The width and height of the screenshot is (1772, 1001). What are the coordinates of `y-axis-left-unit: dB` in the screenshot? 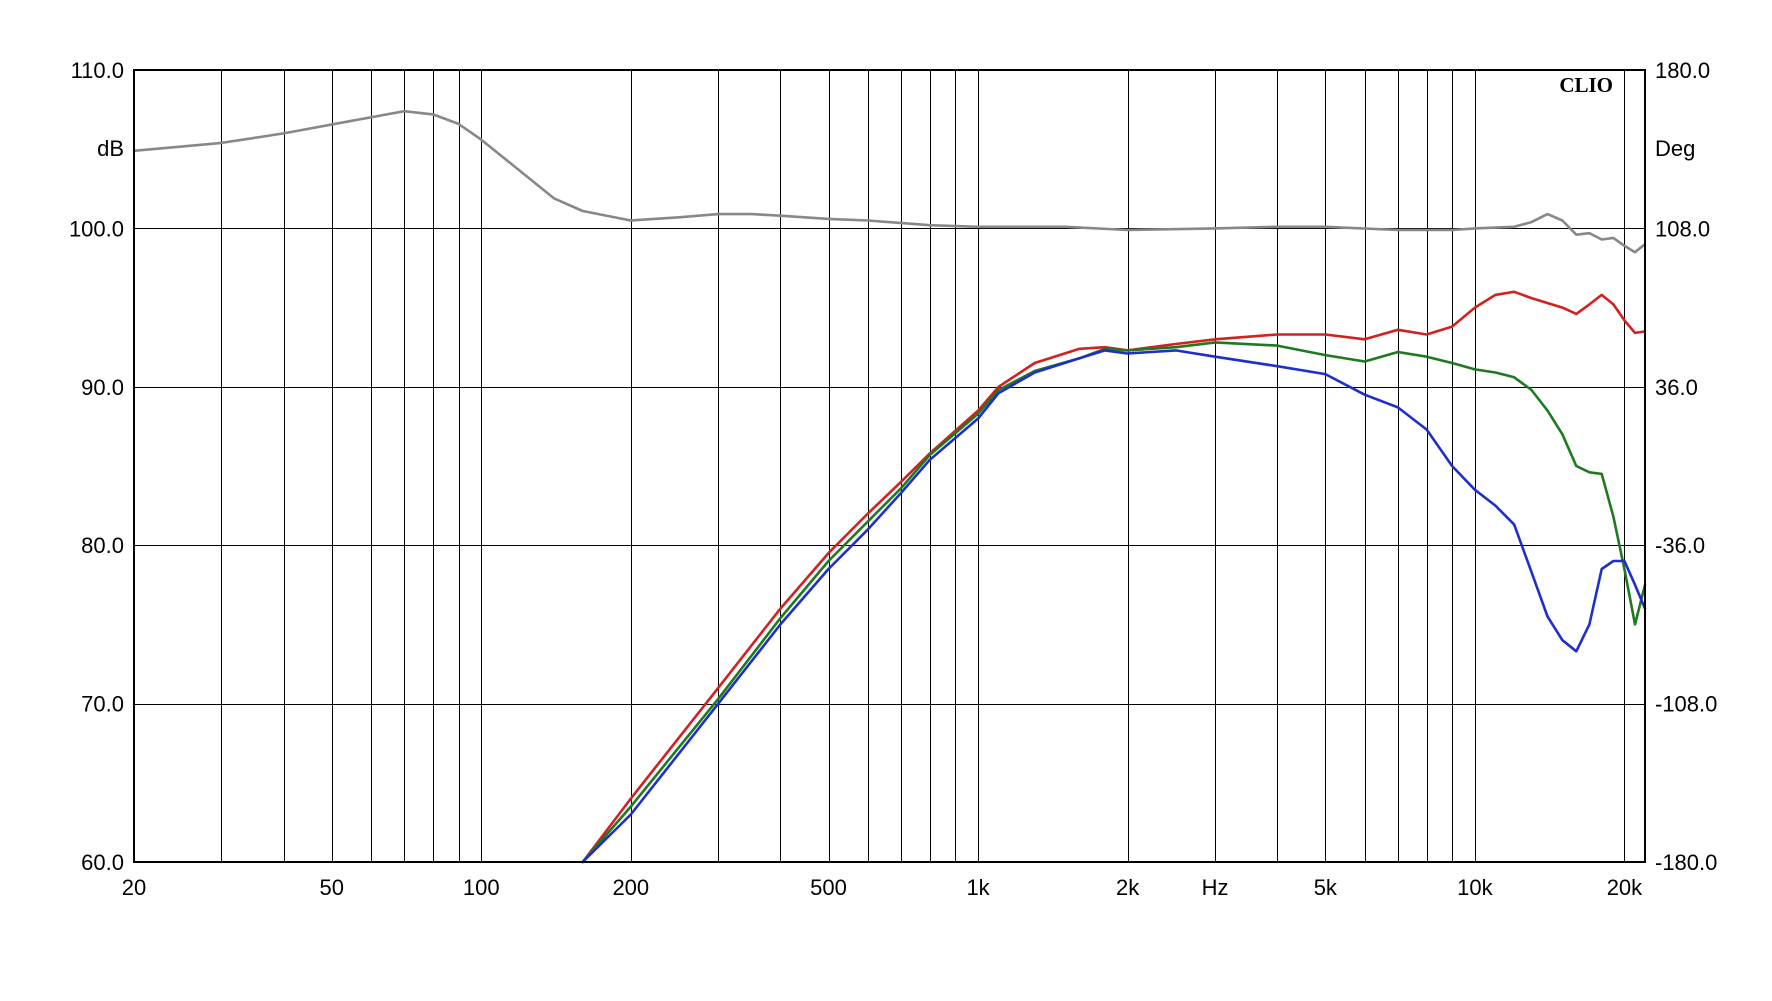 It's located at (110, 148).